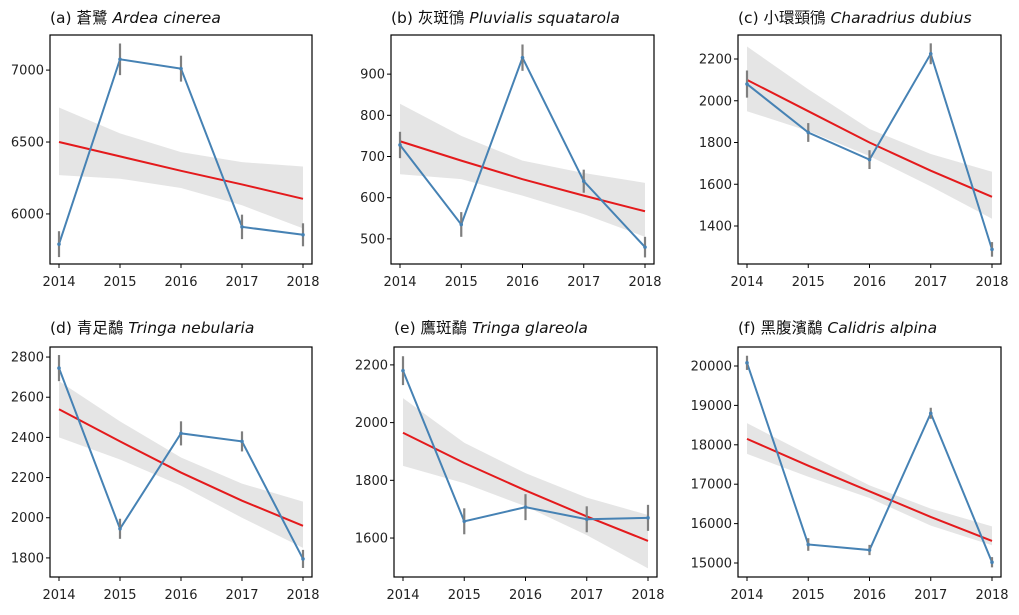  I want to click on y-tick-label: 18000, so click(711, 445).